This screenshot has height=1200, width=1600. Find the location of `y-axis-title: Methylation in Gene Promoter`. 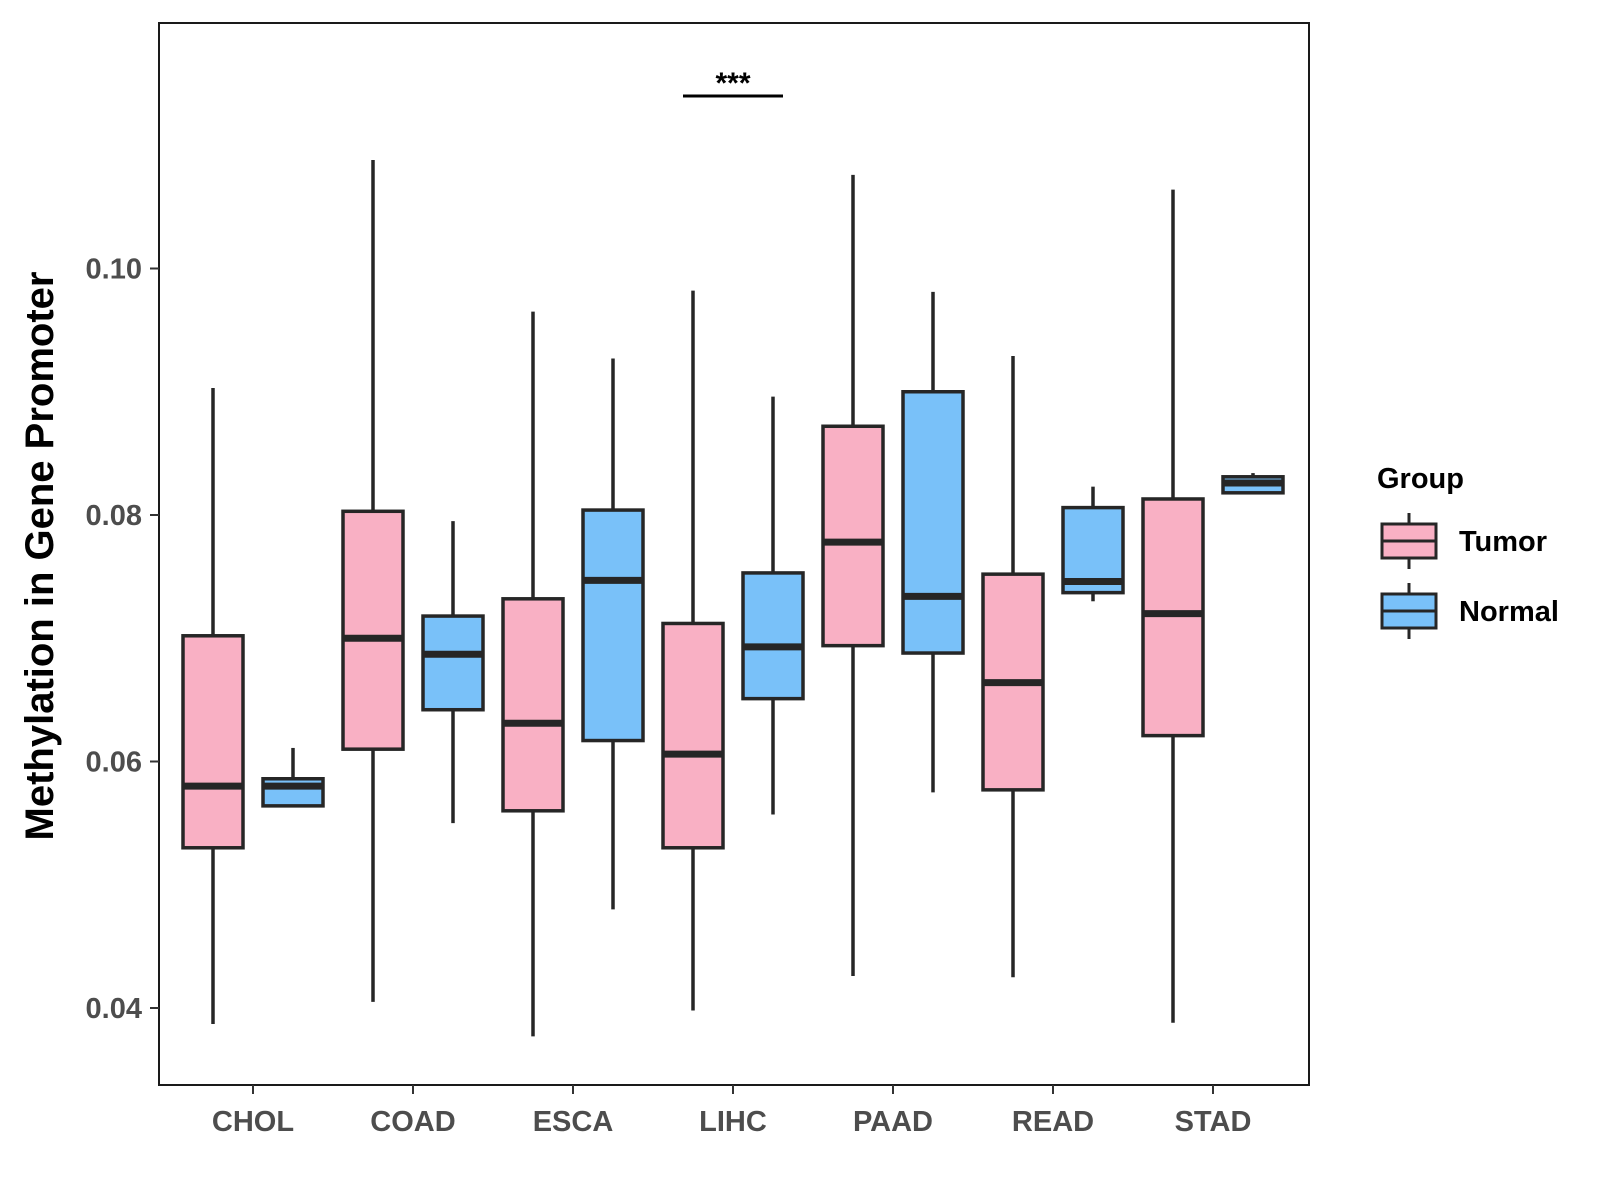

y-axis-title: Methylation in Gene Promoter is located at coordinates (40, 556).